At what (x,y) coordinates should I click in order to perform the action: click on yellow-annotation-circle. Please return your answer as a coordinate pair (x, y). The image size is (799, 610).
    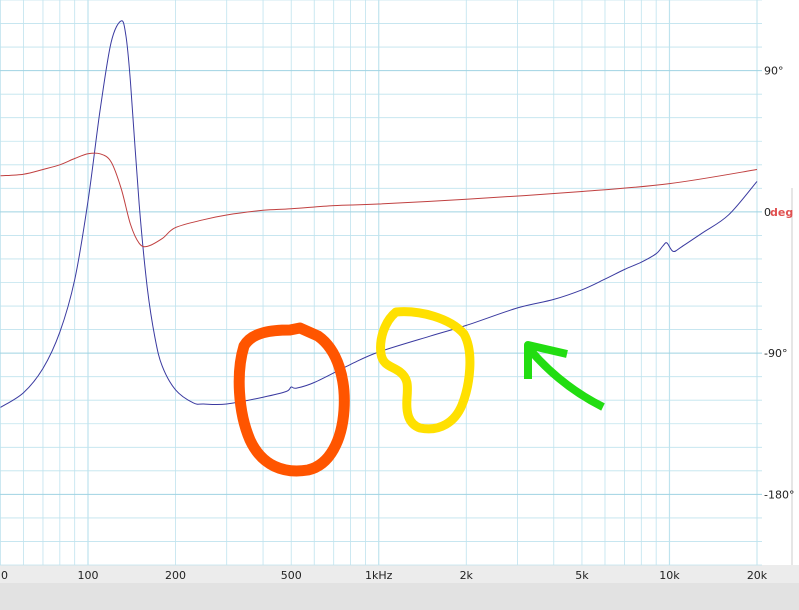
    Looking at the image, I should click on (425, 370).